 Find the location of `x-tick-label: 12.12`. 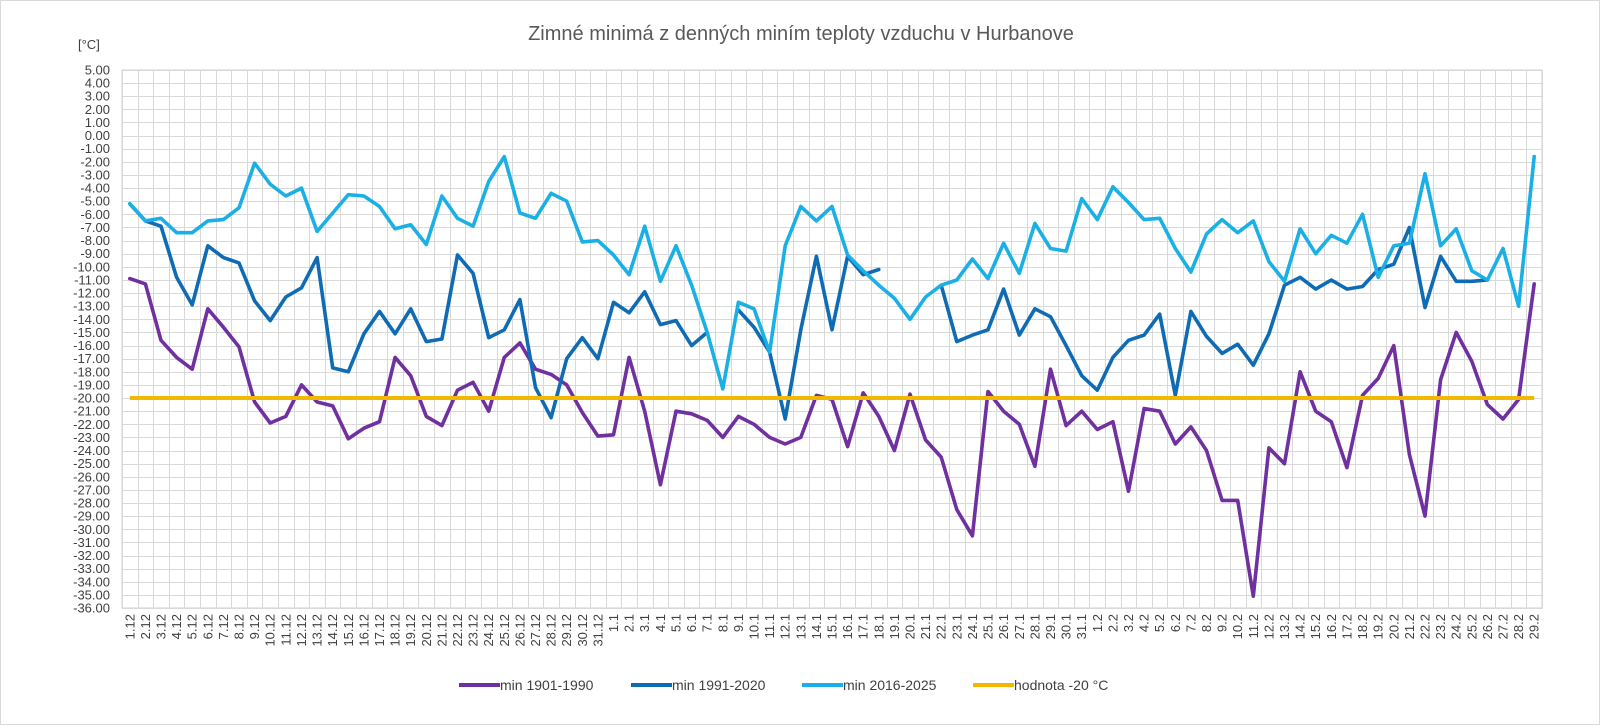

x-tick-label: 12.12 is located at coordinates (301, 630).